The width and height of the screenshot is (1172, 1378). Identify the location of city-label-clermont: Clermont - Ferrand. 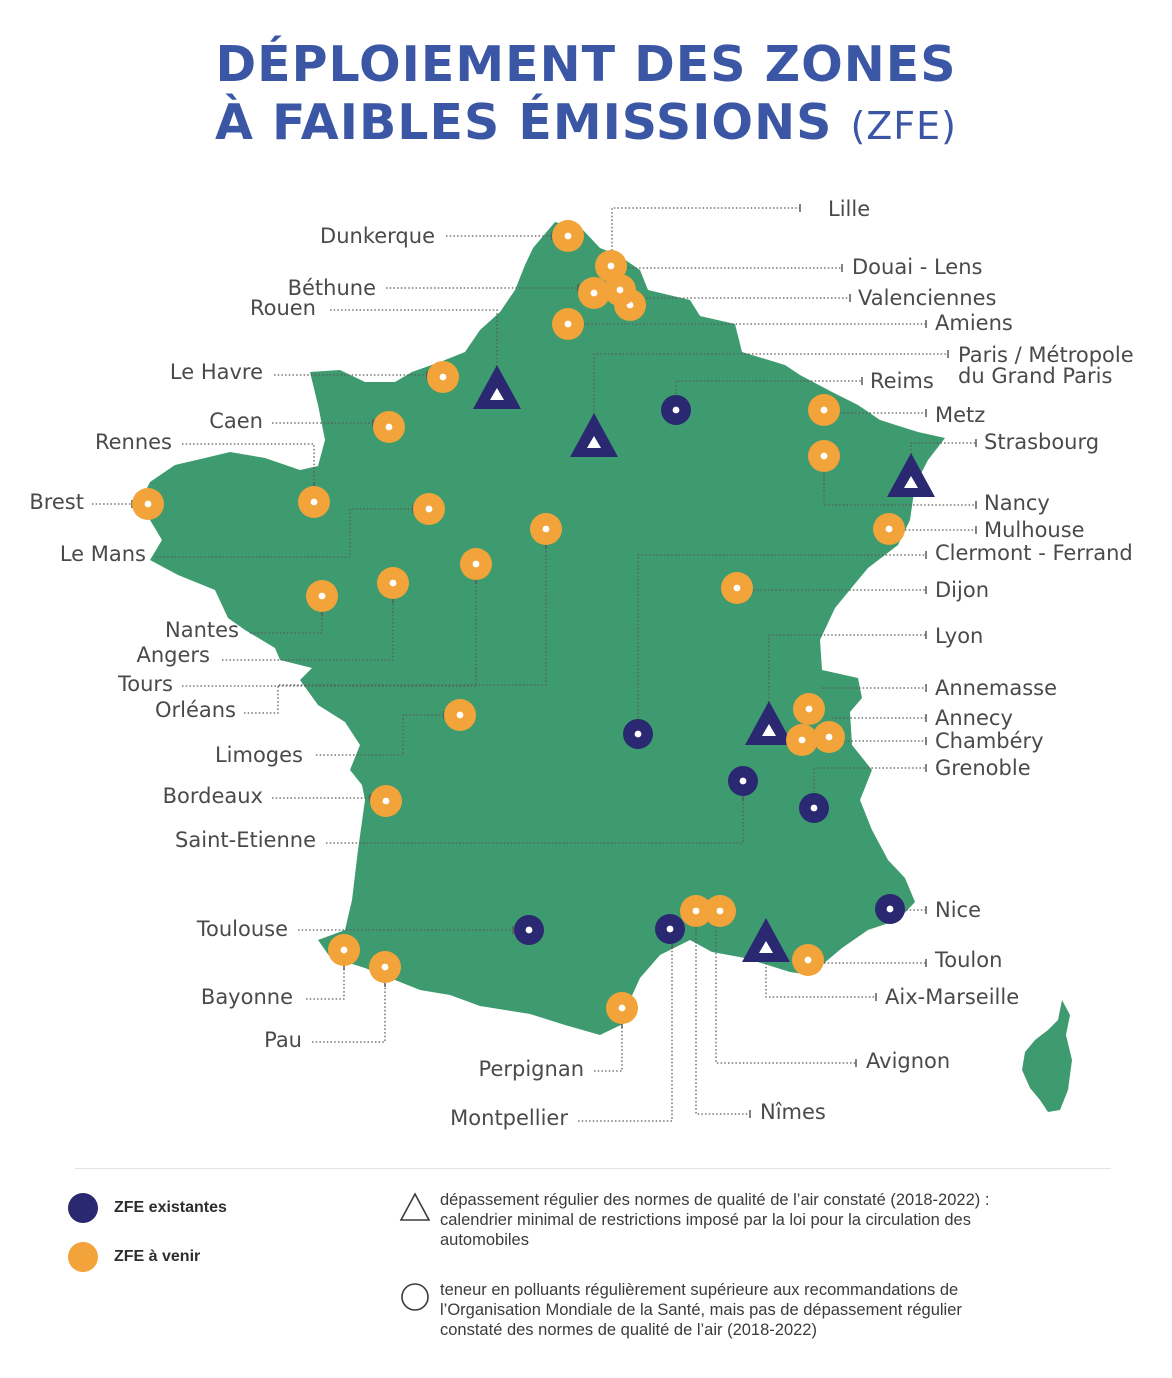
(1034, 553).